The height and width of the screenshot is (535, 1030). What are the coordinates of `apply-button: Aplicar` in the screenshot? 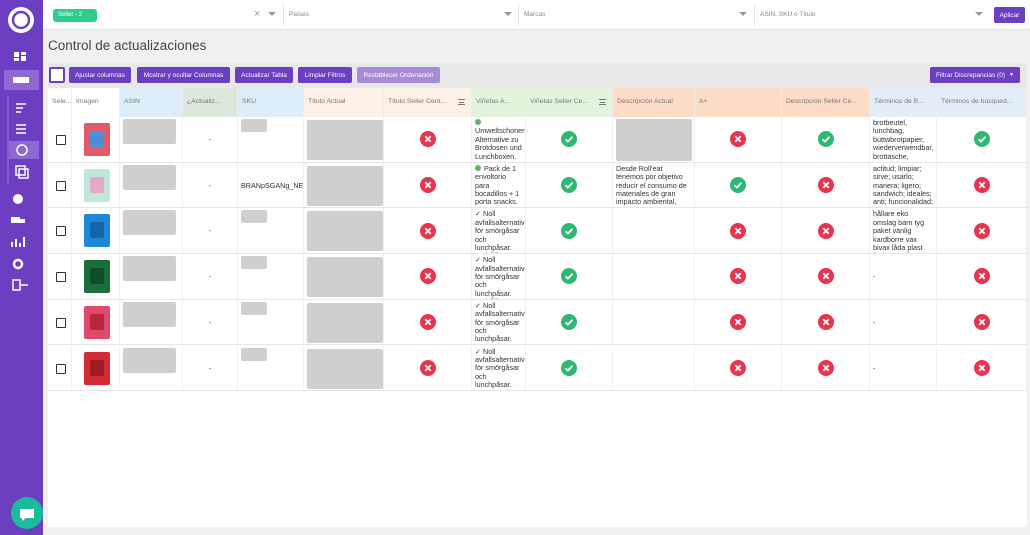 It's located at (1009, 15).